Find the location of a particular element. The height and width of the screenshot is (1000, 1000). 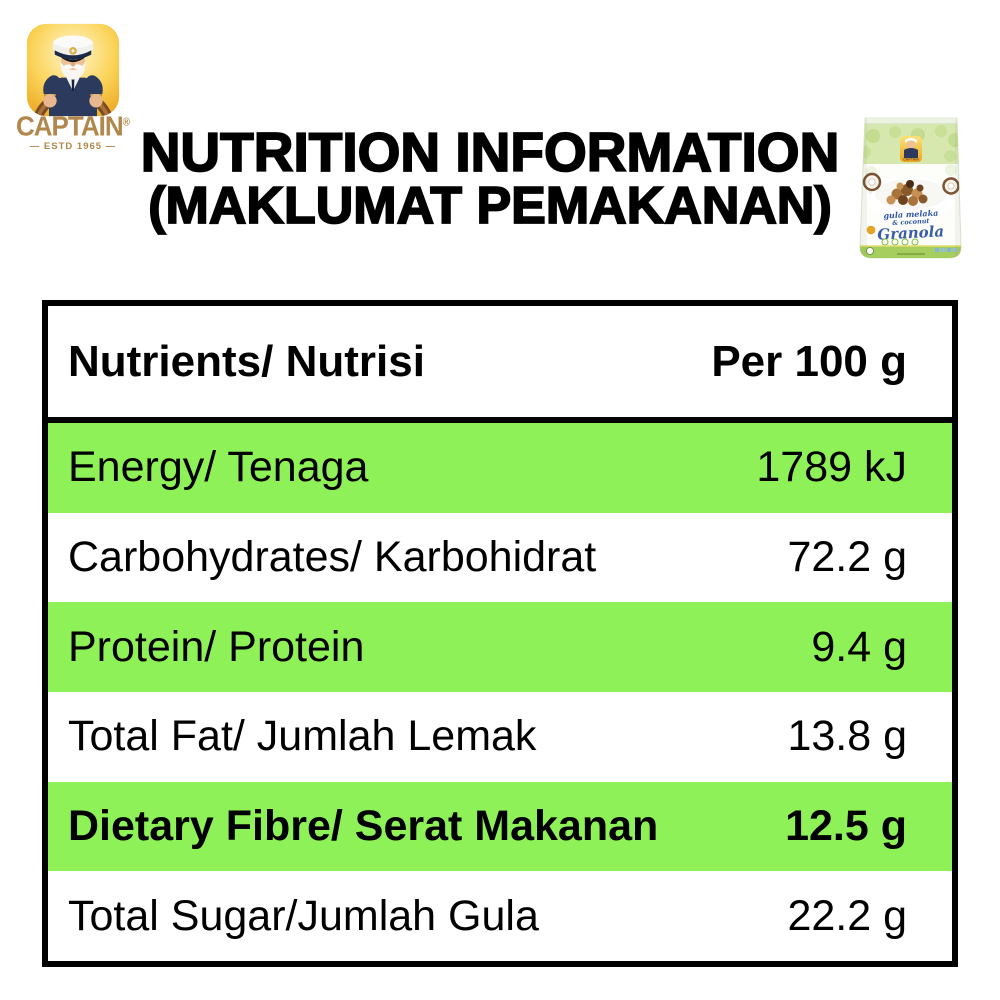

pouch-brand-text: CAPTAIN is located at coordinates (911, 160).